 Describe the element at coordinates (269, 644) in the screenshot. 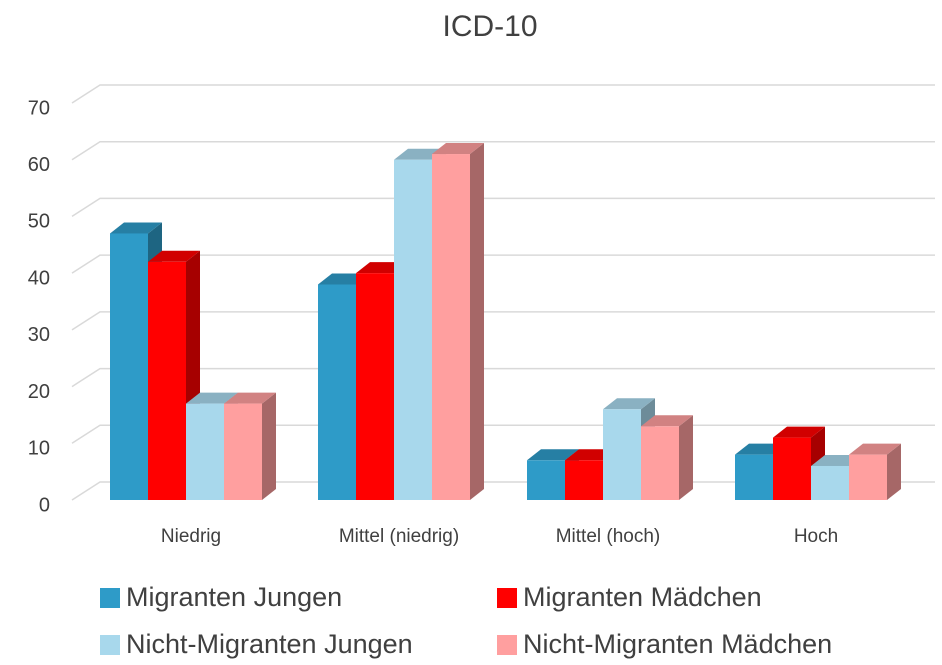

I see `legend-label: Nicht-Migranten Jungen` at that location.